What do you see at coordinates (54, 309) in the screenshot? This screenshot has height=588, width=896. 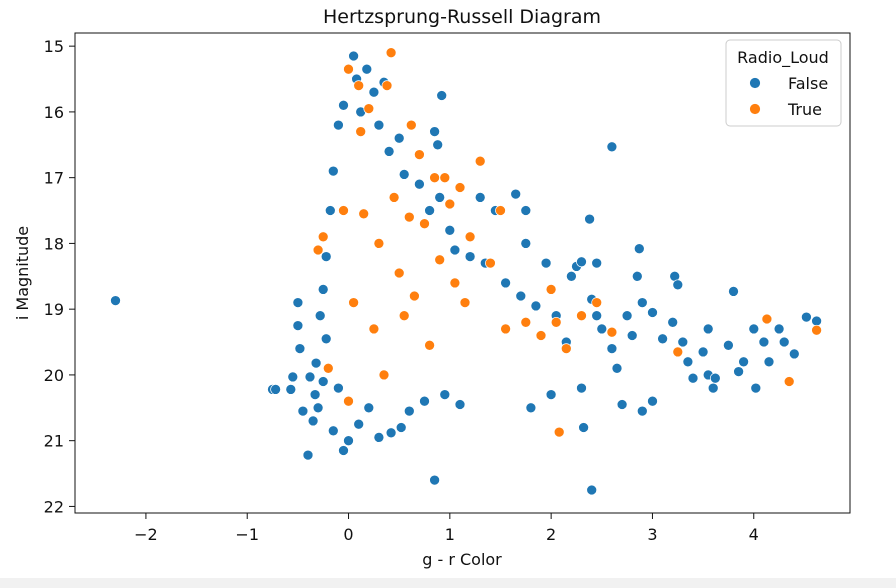 I see `y-tick-label: 19` at bounding box center [54, 309].